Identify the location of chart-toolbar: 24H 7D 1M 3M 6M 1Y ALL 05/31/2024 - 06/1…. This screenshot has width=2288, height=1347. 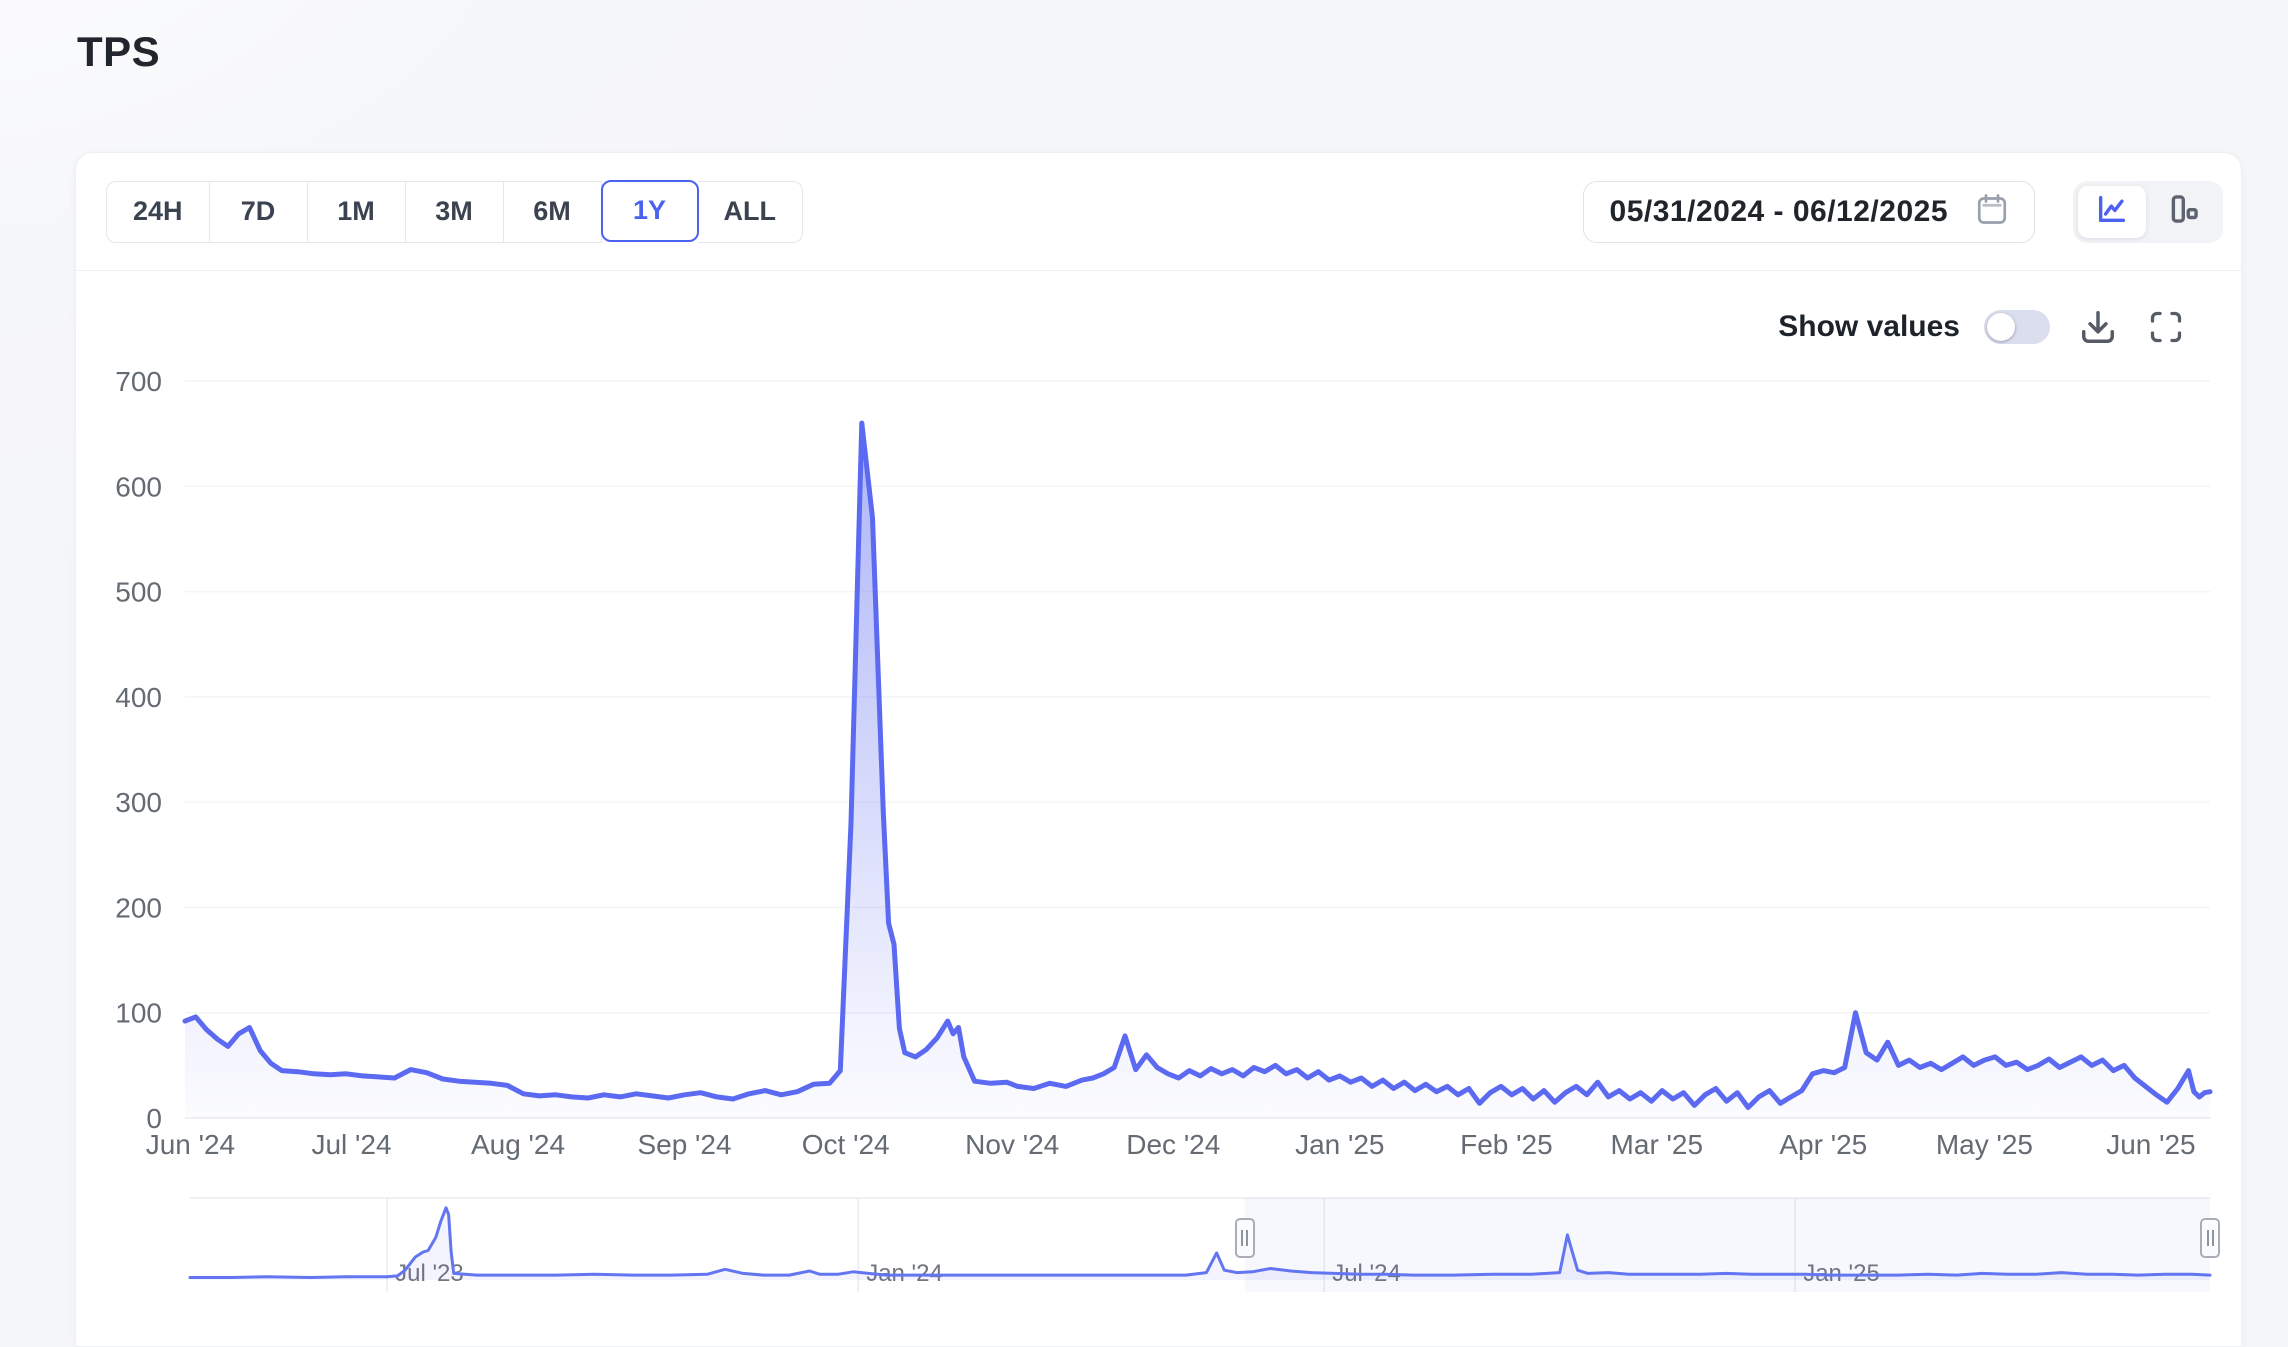
(1158, 212).